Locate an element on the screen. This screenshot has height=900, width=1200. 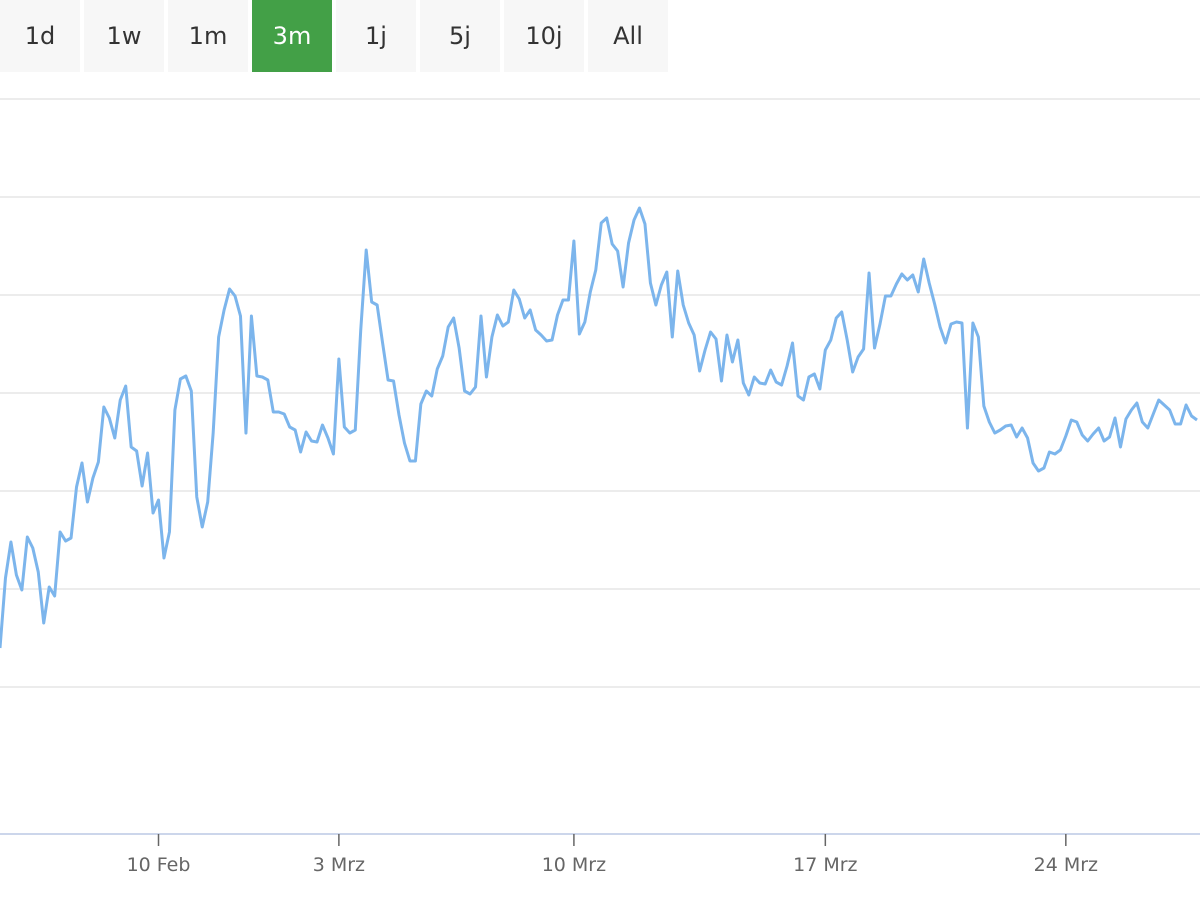
x-tick-label: 10 Feb is located at coordinates (159, 865).